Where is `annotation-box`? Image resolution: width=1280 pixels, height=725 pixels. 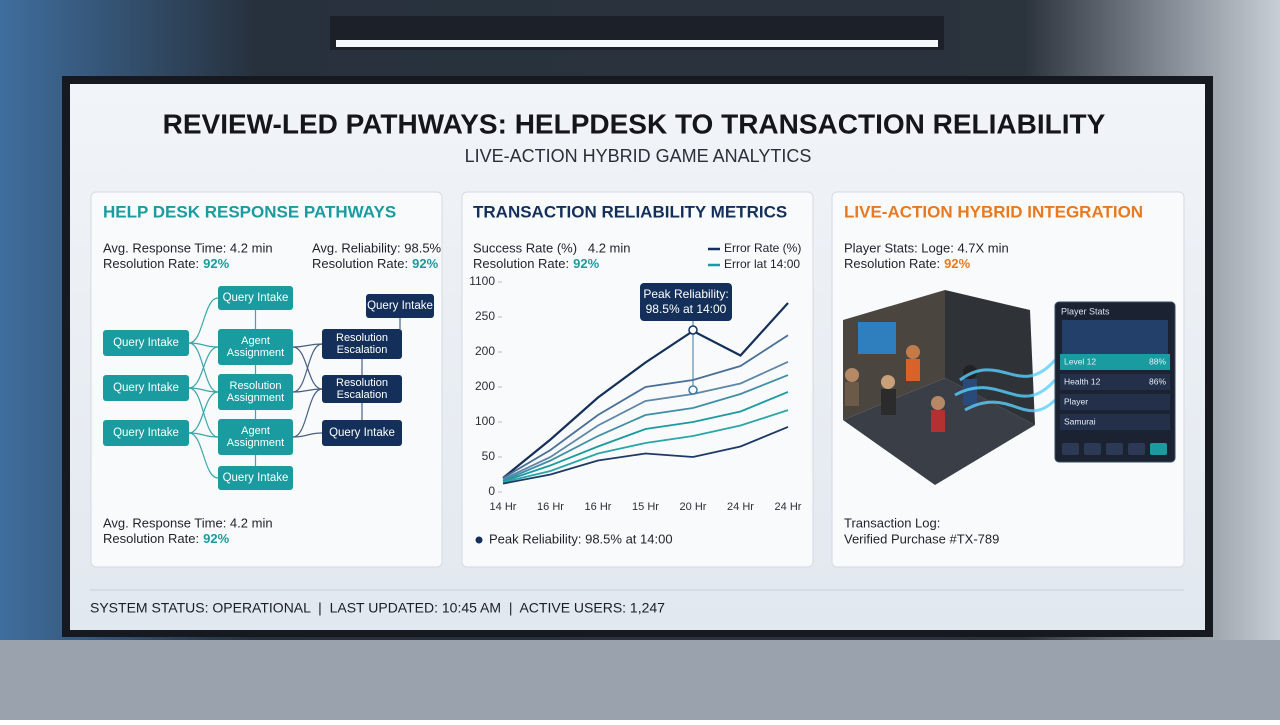 annotation-box is located at coordinates (686, 302).